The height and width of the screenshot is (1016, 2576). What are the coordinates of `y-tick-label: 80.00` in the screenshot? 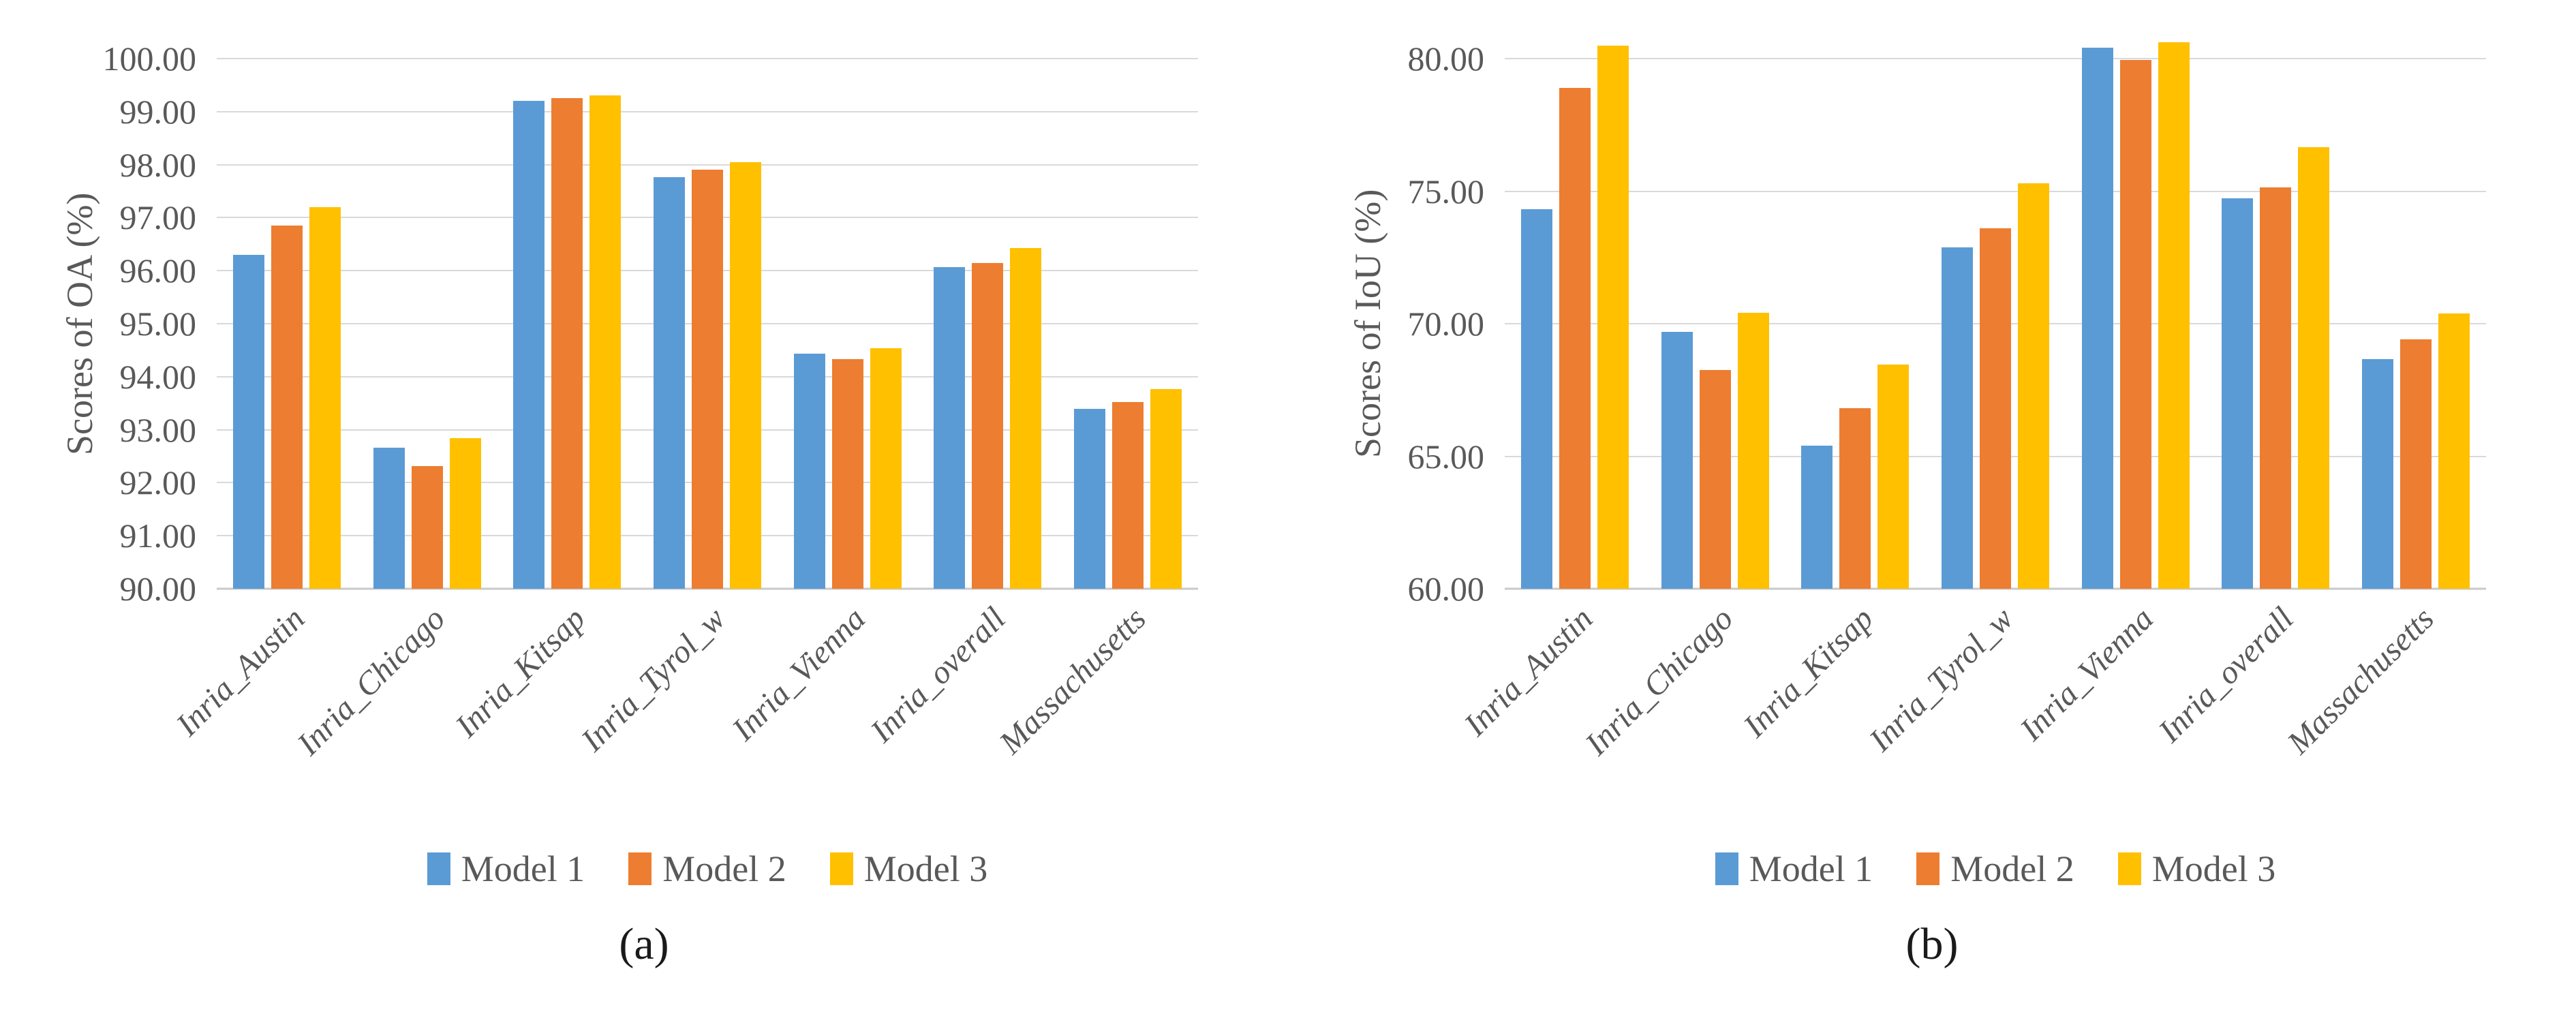 It's located at (1446, 59).